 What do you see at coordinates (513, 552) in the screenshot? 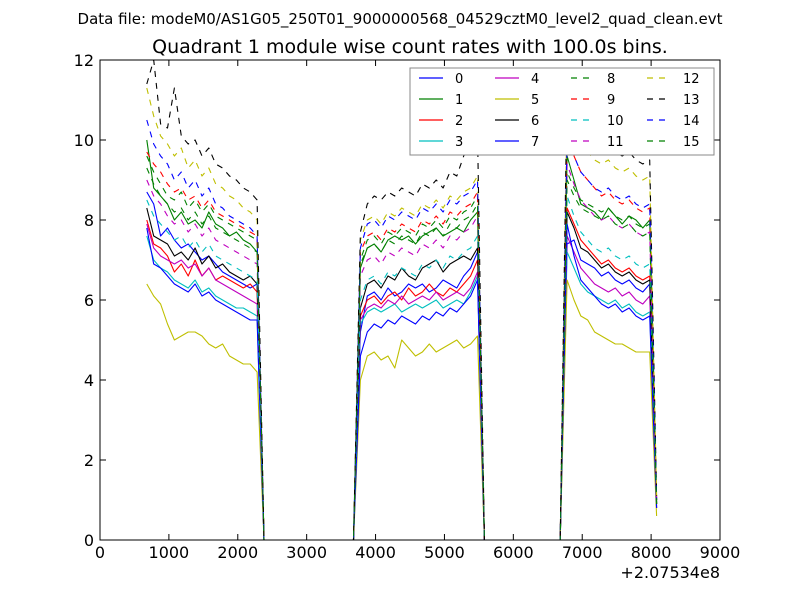
I see `x-tick-label: 6000` at bounding box center [513, 552].